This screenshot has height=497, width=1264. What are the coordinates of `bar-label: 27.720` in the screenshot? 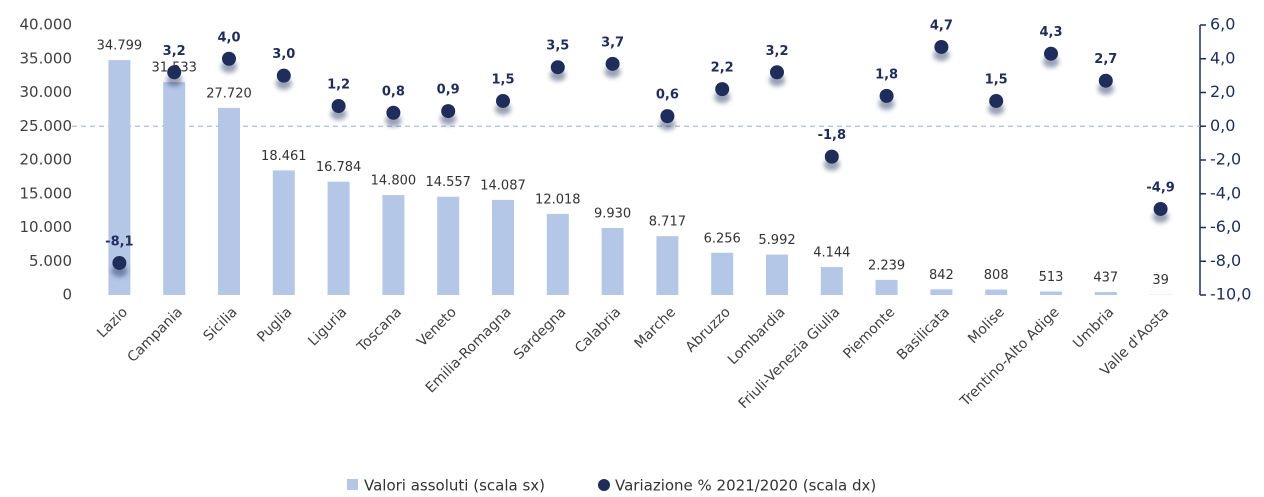 It's located at (229, 93).